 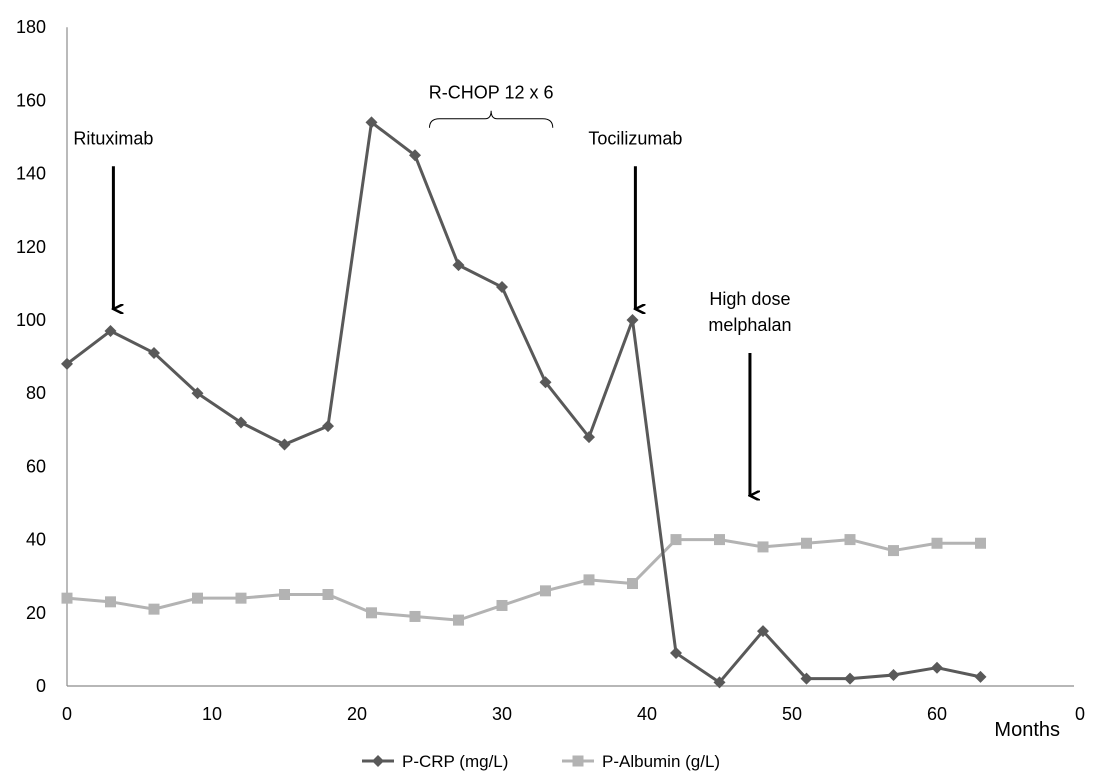 I want to click on legend-item: P-Albumin (g/L), so click(x=641, y=761).